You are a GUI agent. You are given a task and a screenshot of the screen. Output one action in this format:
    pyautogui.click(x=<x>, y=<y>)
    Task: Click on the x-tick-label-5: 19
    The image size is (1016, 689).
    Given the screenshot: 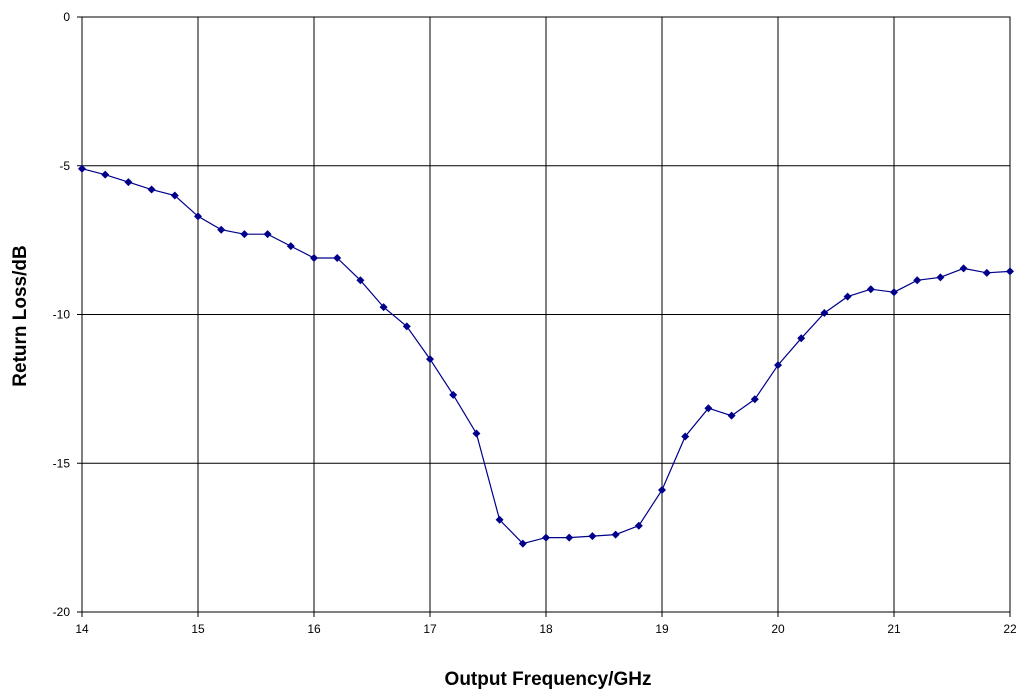 What is the action you would take?
    pyautogui.click(x=662, y=629)
    